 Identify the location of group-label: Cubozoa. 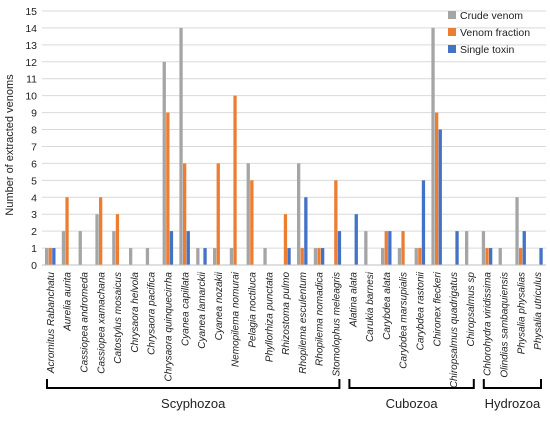
(412, 403).